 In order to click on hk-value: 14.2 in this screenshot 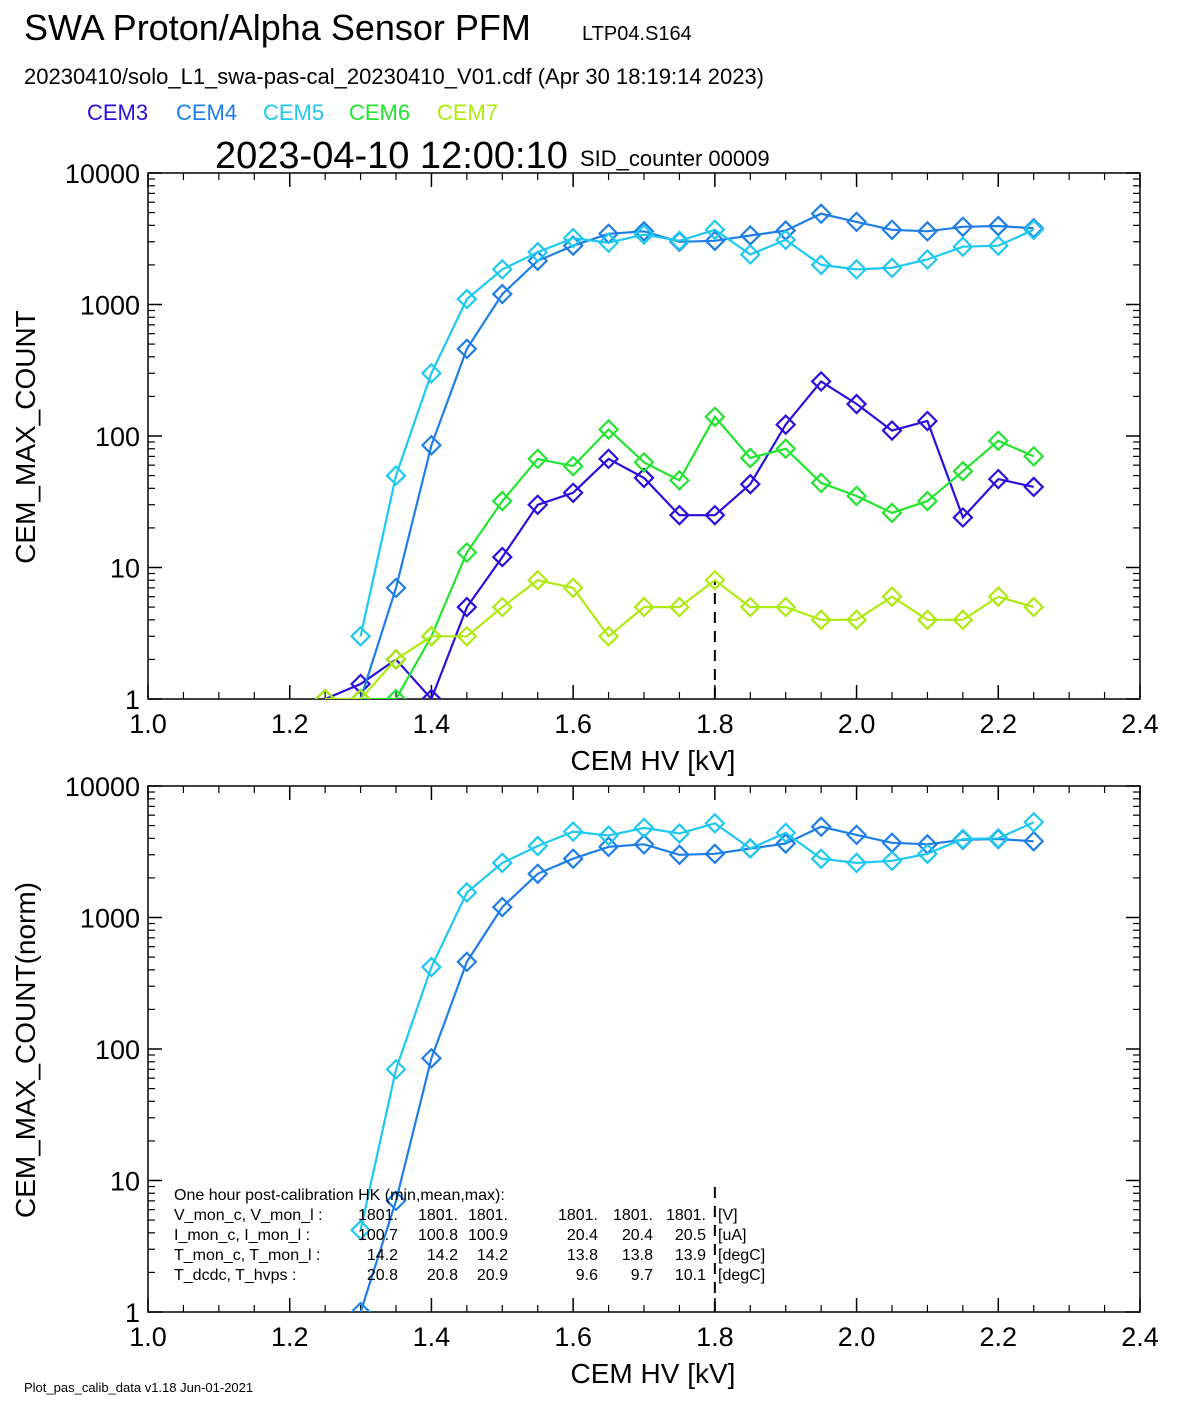, I will do `click(442, 1255)`.